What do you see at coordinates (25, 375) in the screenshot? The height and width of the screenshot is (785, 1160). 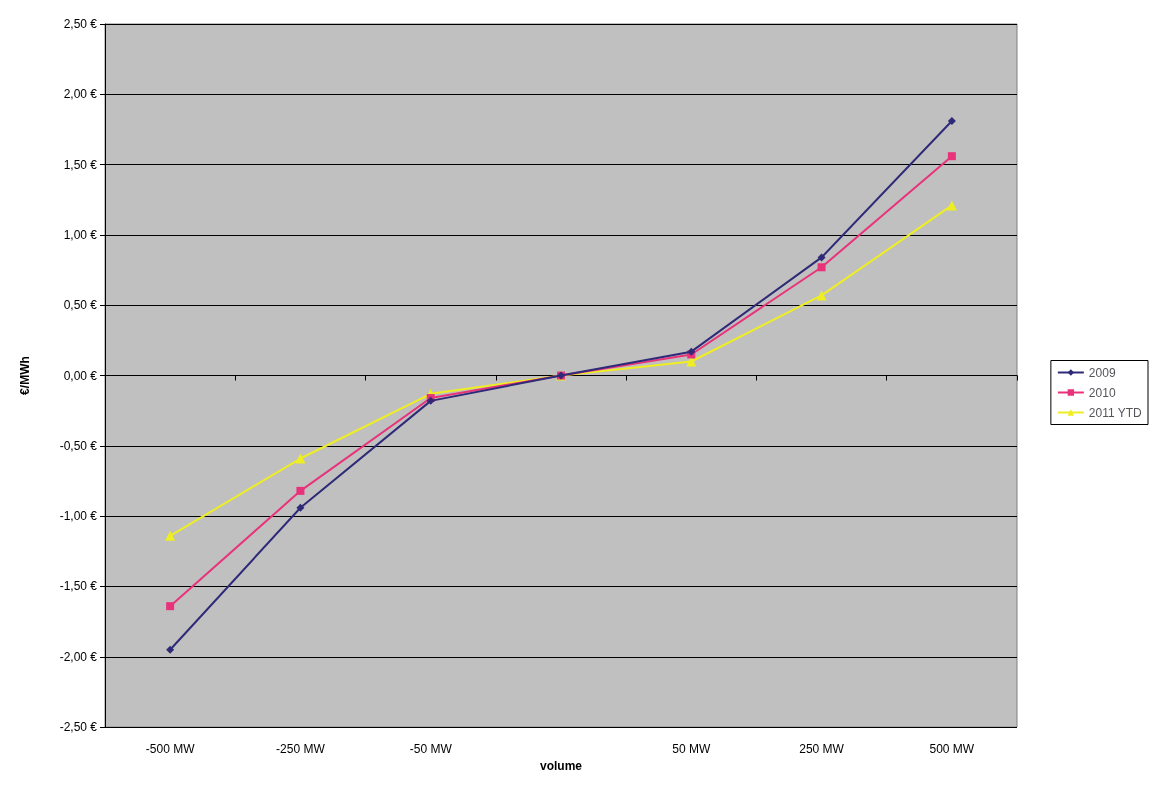 I see `y-axis-title: €/MWh` at bounding box center [25, 375].